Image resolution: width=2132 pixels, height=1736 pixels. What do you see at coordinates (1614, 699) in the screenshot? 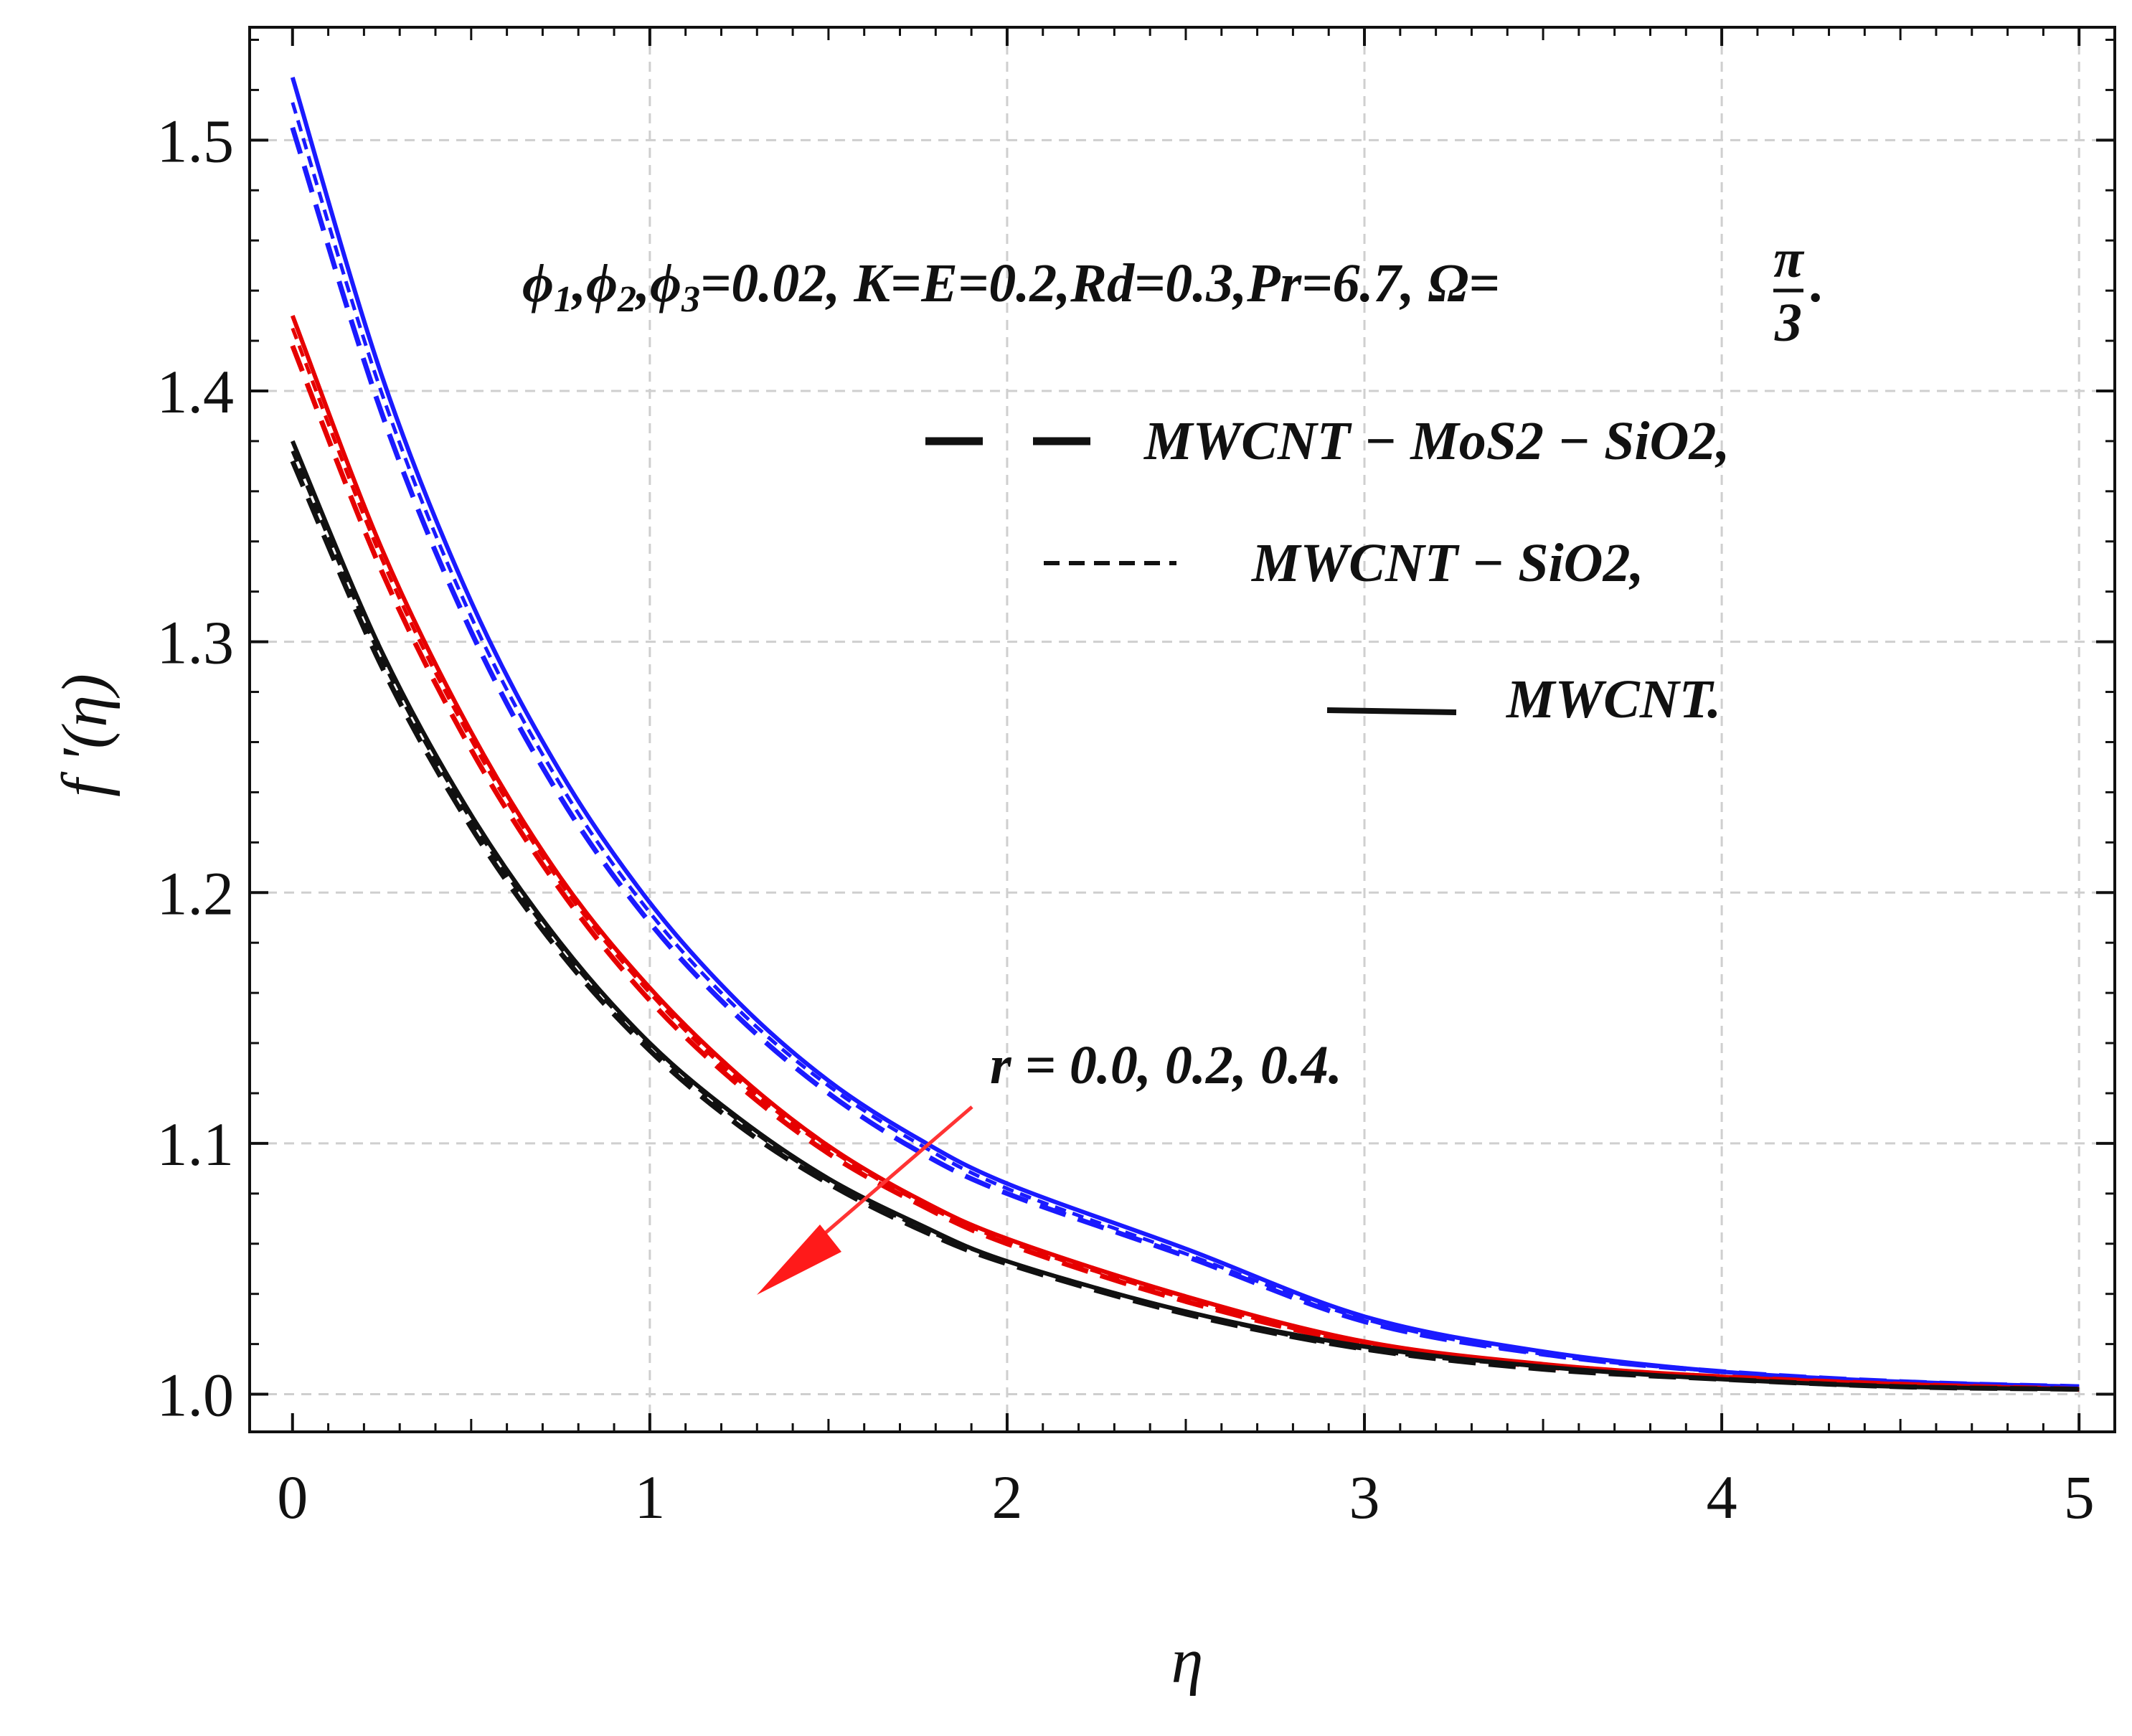
I see `legend-label-mwcnt: MWCNT.` at bounding box center [1614, 699].